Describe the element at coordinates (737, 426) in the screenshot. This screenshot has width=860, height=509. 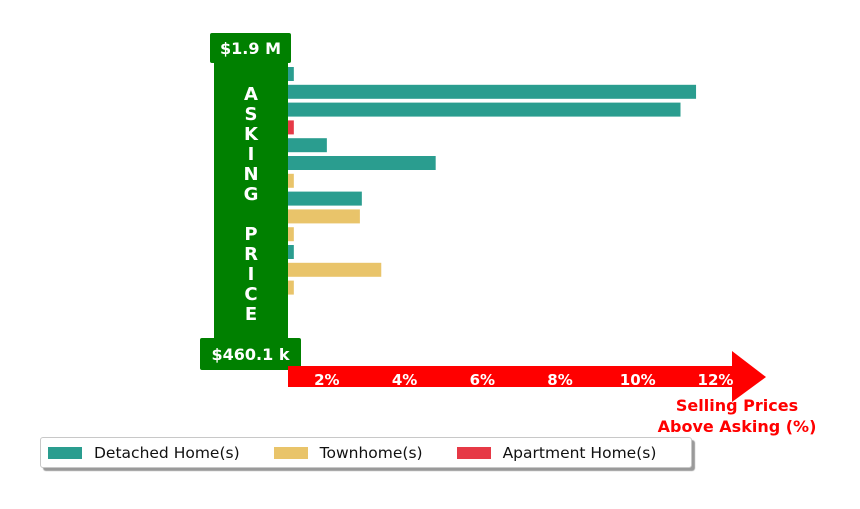
I see `x-axis-label-line2: Above Asking (%)` at that location.